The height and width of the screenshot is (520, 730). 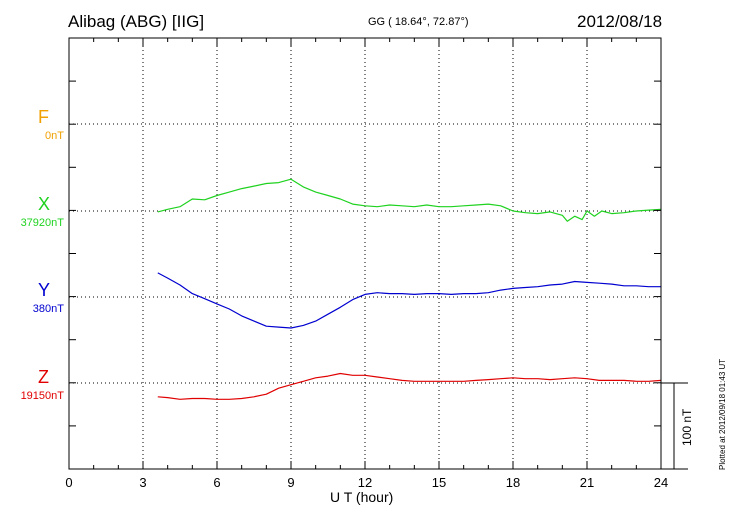 What do you see at coordinates (674, 426) in the screenshot?
I see `scale-bar` at bounding box center [674, 426].